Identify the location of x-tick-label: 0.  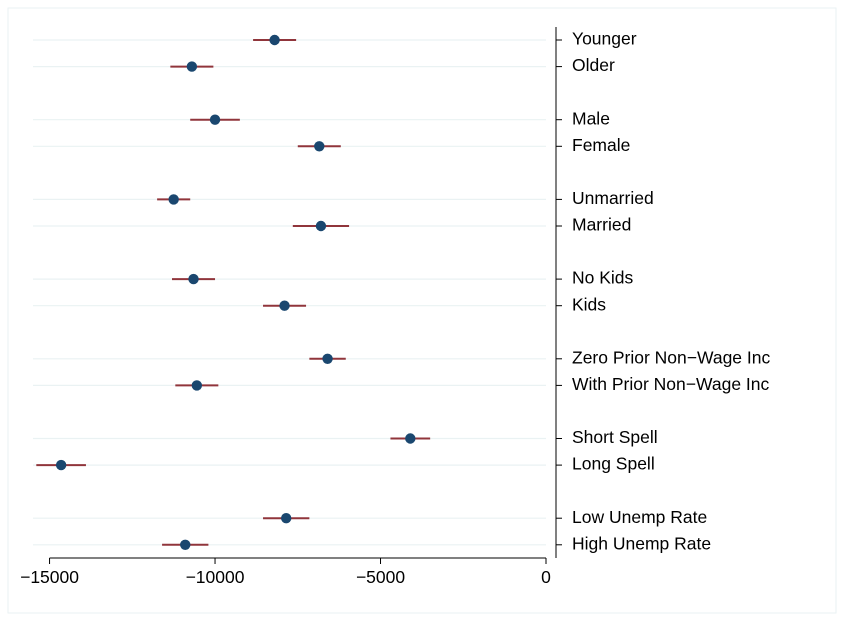
(546, 577).